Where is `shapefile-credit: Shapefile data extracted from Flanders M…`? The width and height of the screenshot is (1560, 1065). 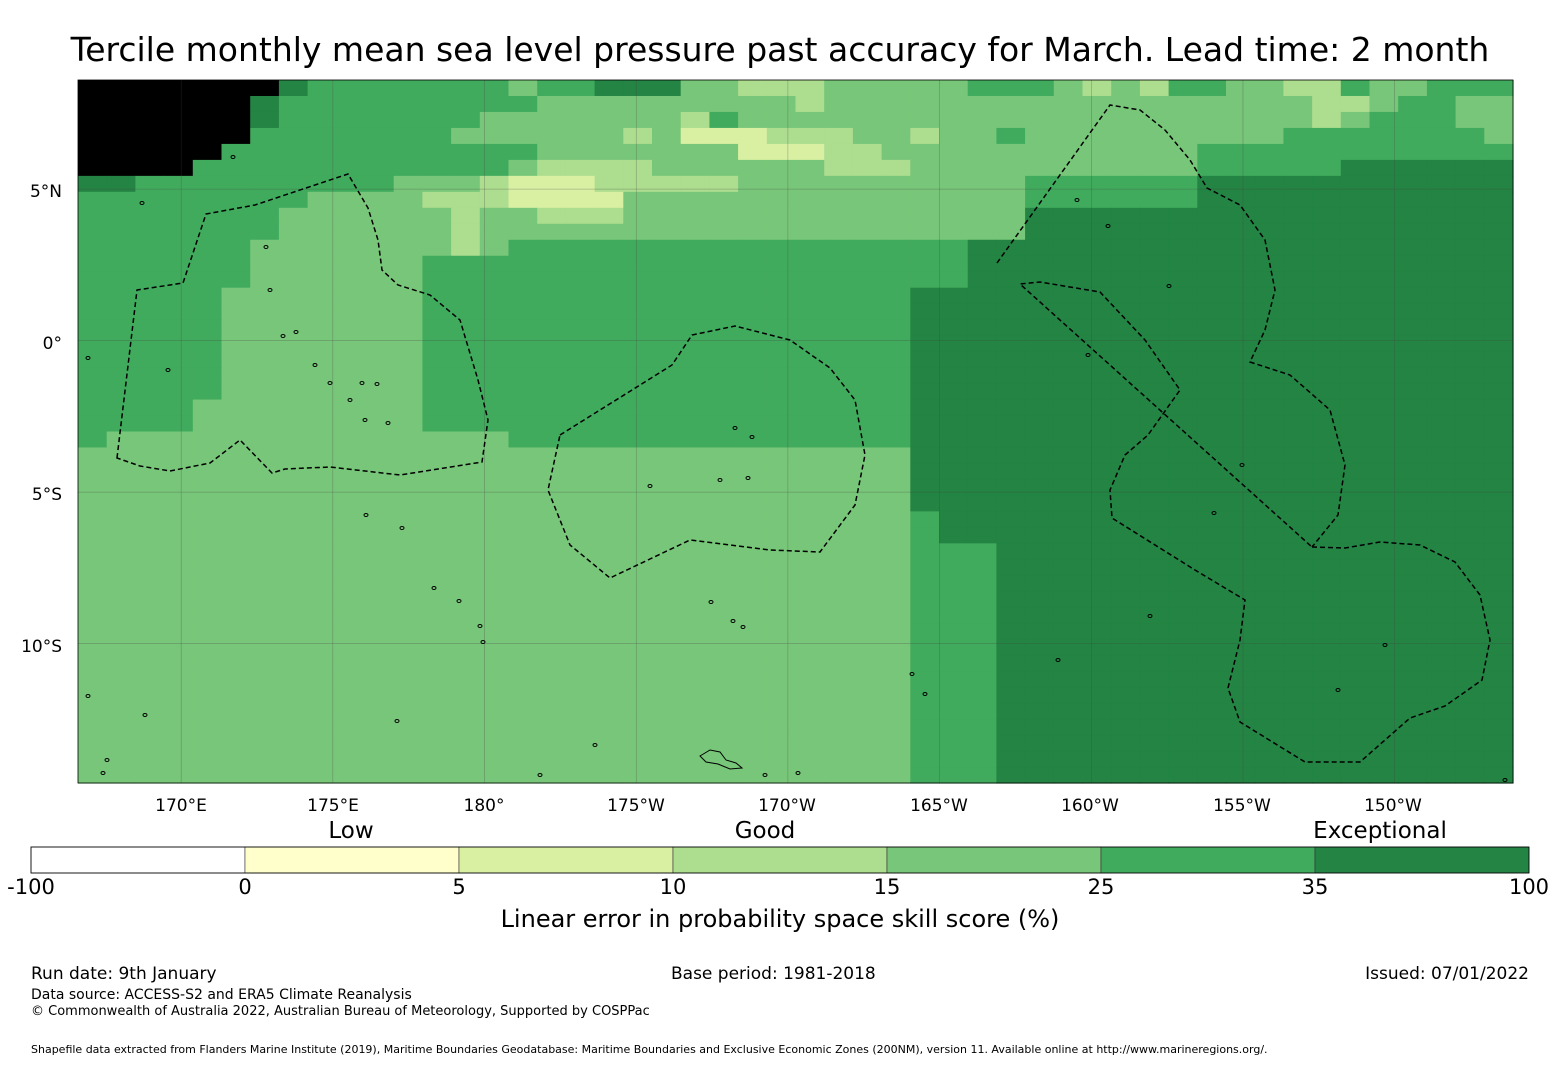 shapefile-credit: Shapefile data extracted from Flanders M… is located at coordinates (649, 1049).